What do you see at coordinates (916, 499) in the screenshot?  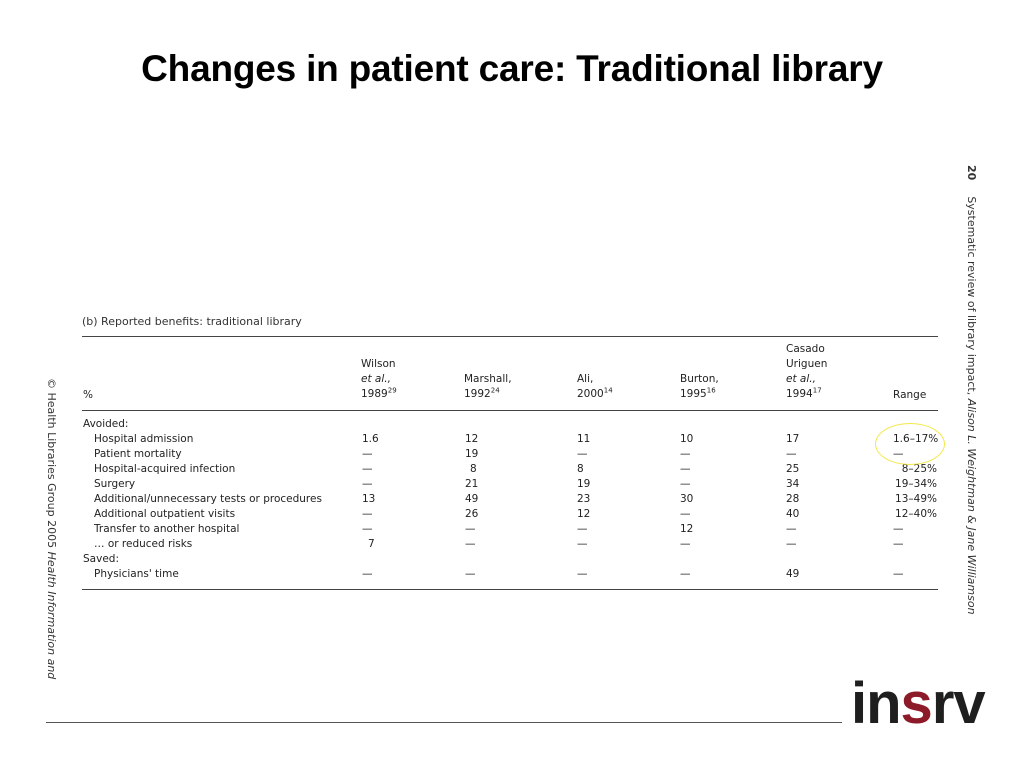 I see `cell-range: 13–49%` at bounding box center [916, 499].